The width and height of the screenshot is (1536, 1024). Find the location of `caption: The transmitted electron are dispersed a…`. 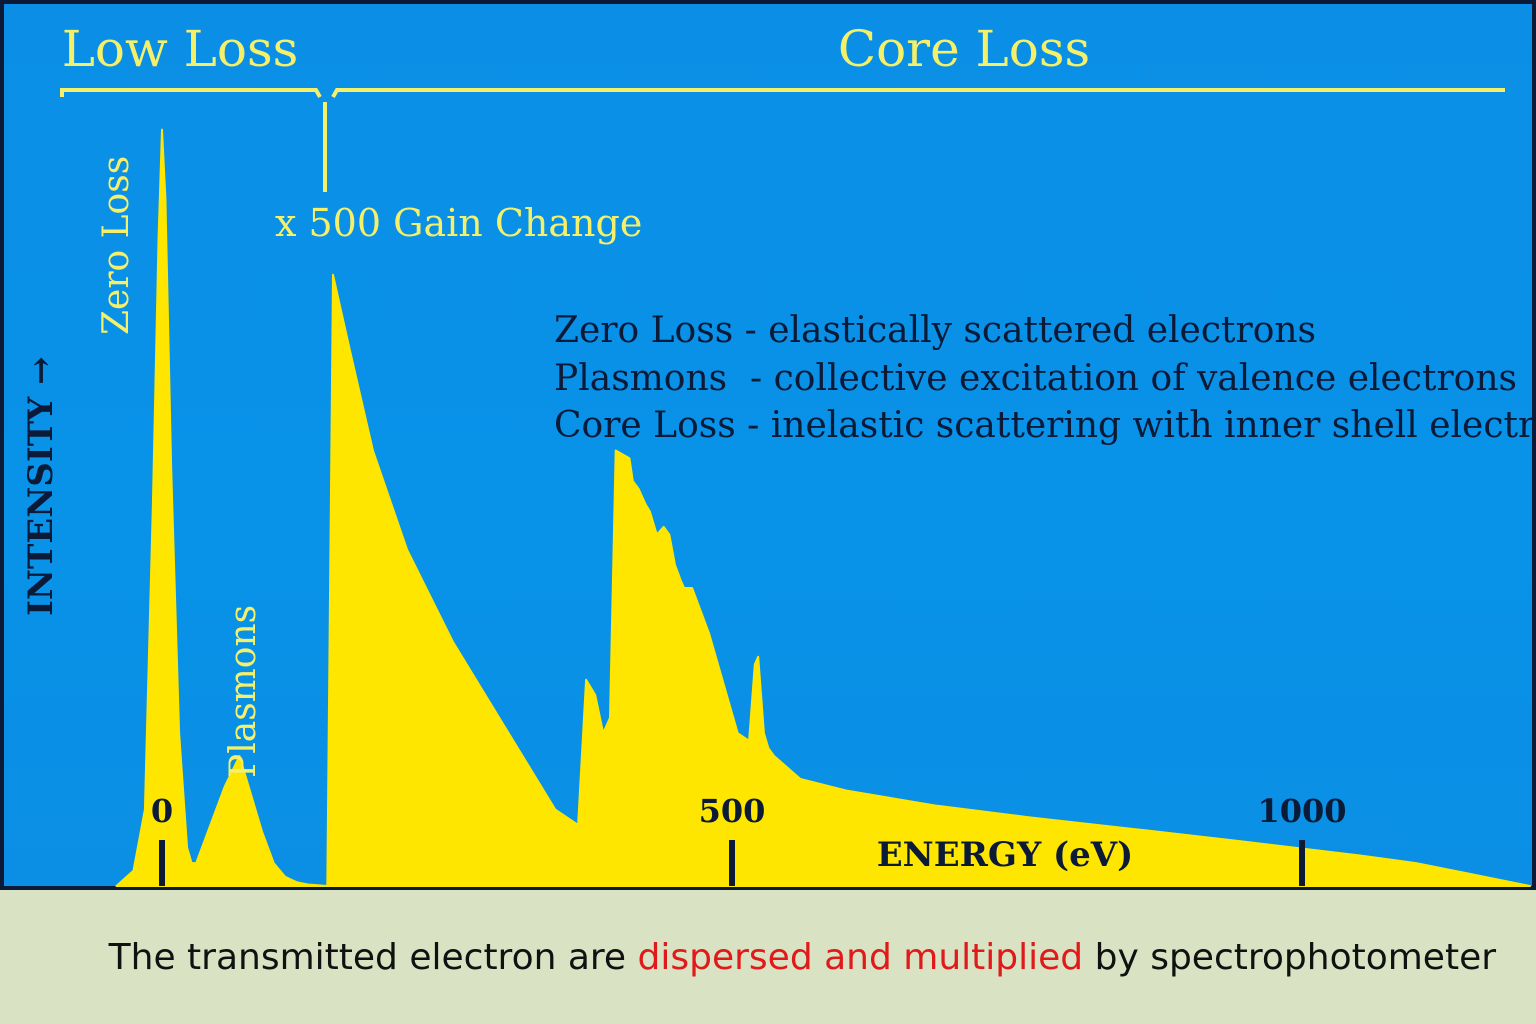

caption: The transmitted electron are dispersed a… is located at coordinates (768, 957).